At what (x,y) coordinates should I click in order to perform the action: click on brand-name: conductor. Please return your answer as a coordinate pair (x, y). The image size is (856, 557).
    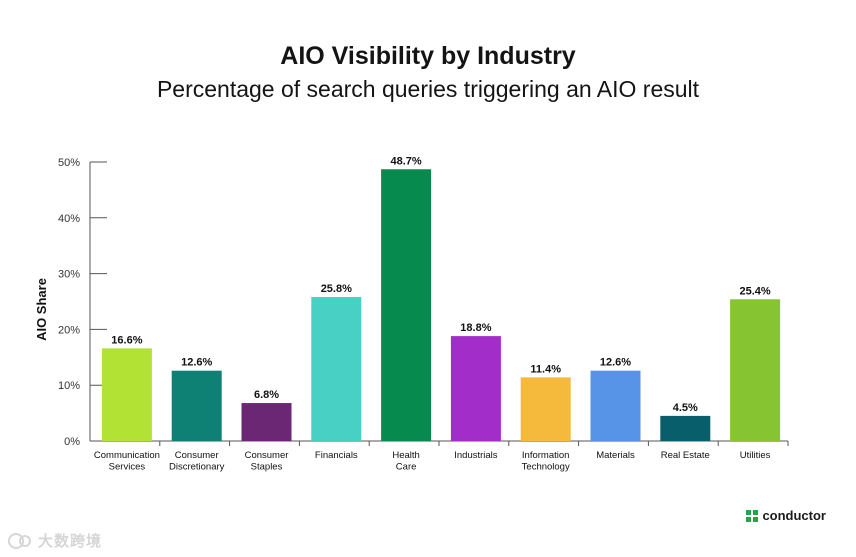
    Looking at the image, I should click on (794, 515).